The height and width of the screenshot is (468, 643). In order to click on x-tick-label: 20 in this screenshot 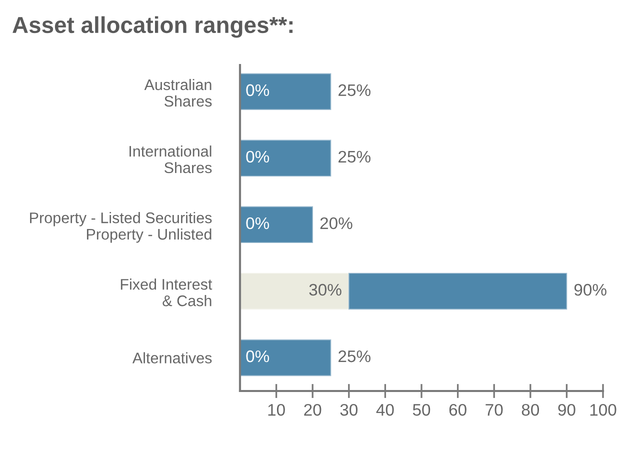, I will do `click(313, 410)`.